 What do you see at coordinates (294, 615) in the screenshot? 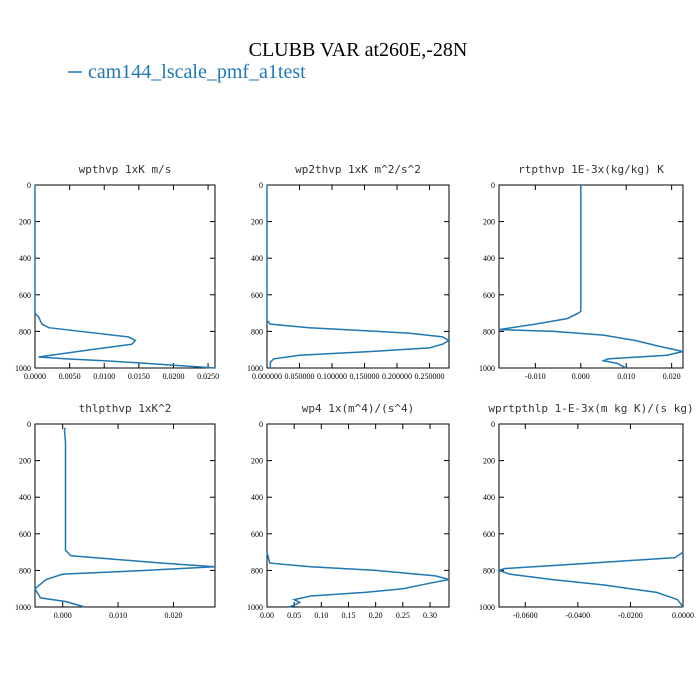
I see `x-tick-label: 0.05` at bounding box center [294, 615].